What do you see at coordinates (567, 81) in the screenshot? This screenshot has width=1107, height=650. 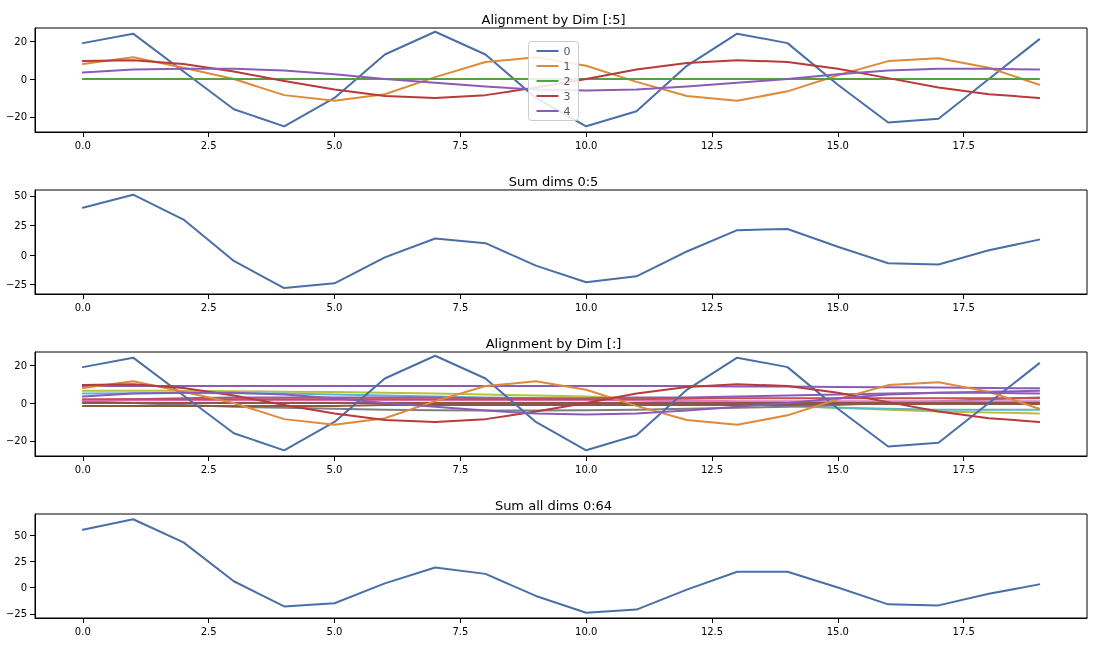 I see `legend-label: 2` at bounding box center [567, 81].